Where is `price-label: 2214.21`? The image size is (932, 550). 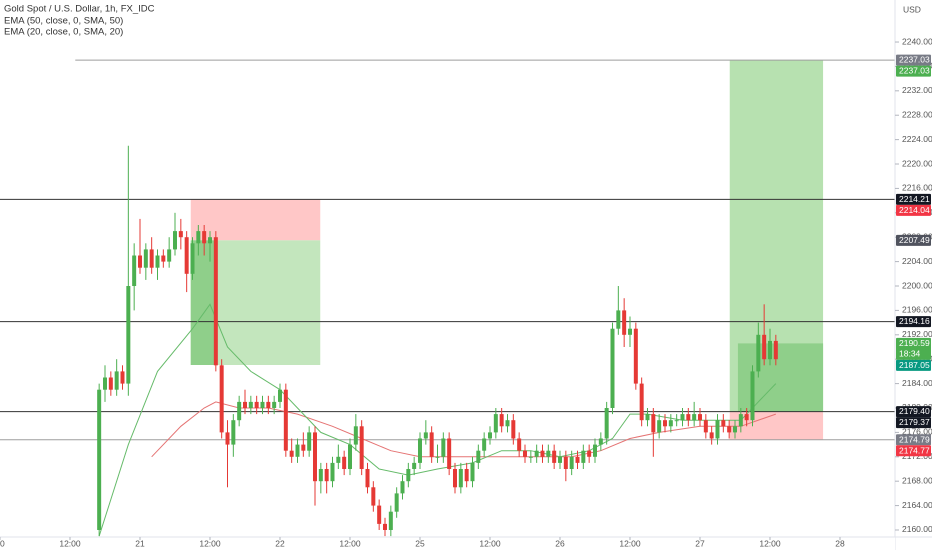
price-label: 2214.21 is located at coordinates (914, 199).